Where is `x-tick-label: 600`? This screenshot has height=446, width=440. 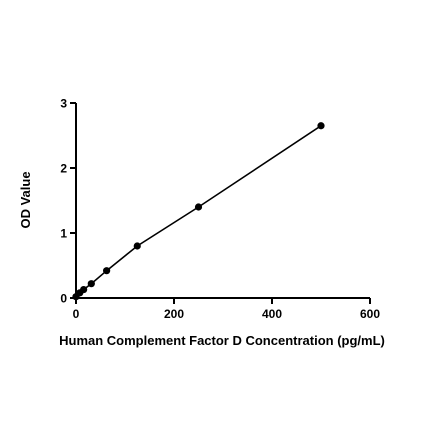 x-tick-label: 600 is located at coordinates (370, 314).